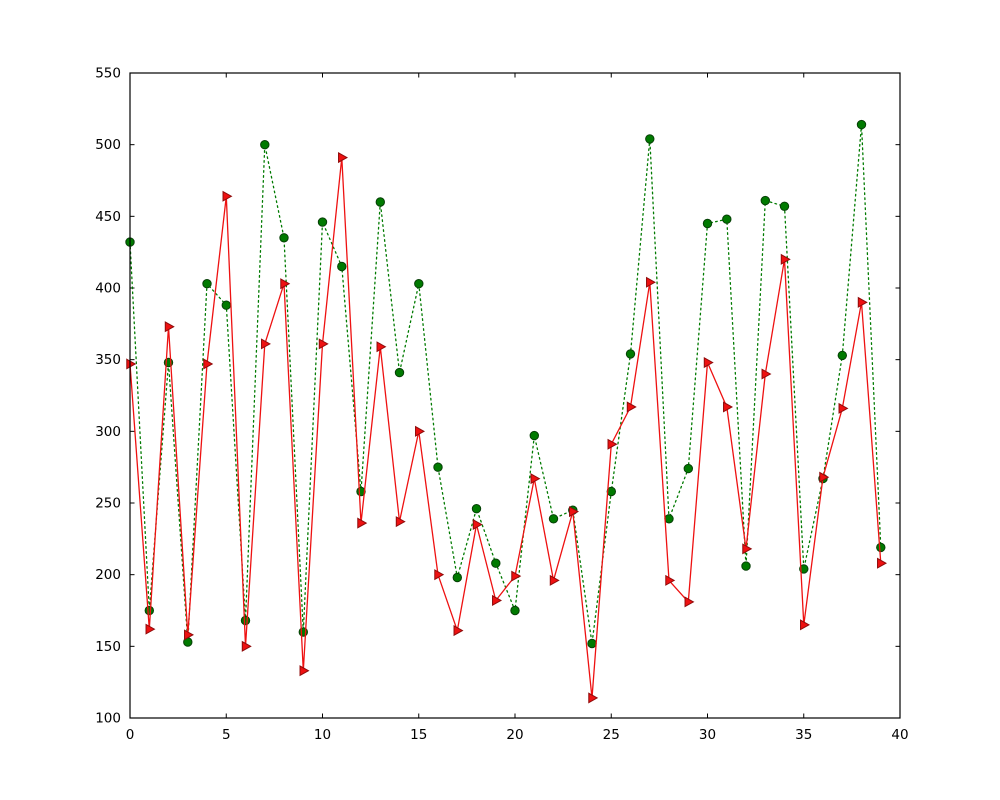  Describe the element at coordinates (803, 735) in the screenshot. I see `x-tick-label: 35` at that location.